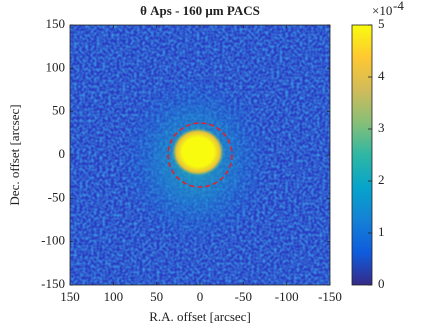  I want to click on x-axis-label: R.A. offset [arcsec], so click(200, 316).